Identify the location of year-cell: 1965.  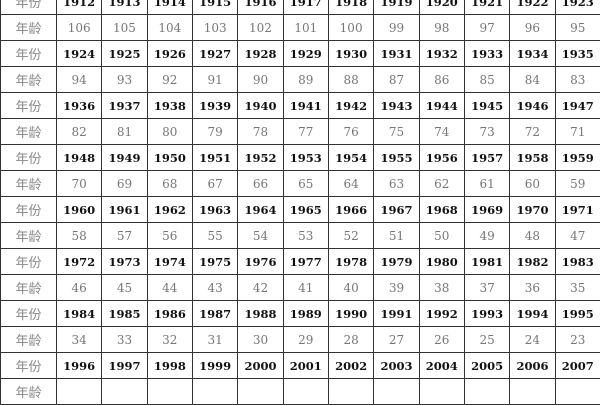
(305, 210).